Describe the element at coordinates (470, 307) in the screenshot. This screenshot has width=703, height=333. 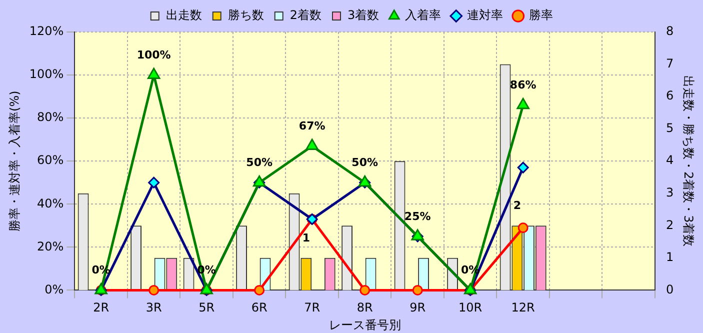
I see `x-tick-label: 10R` at that location.